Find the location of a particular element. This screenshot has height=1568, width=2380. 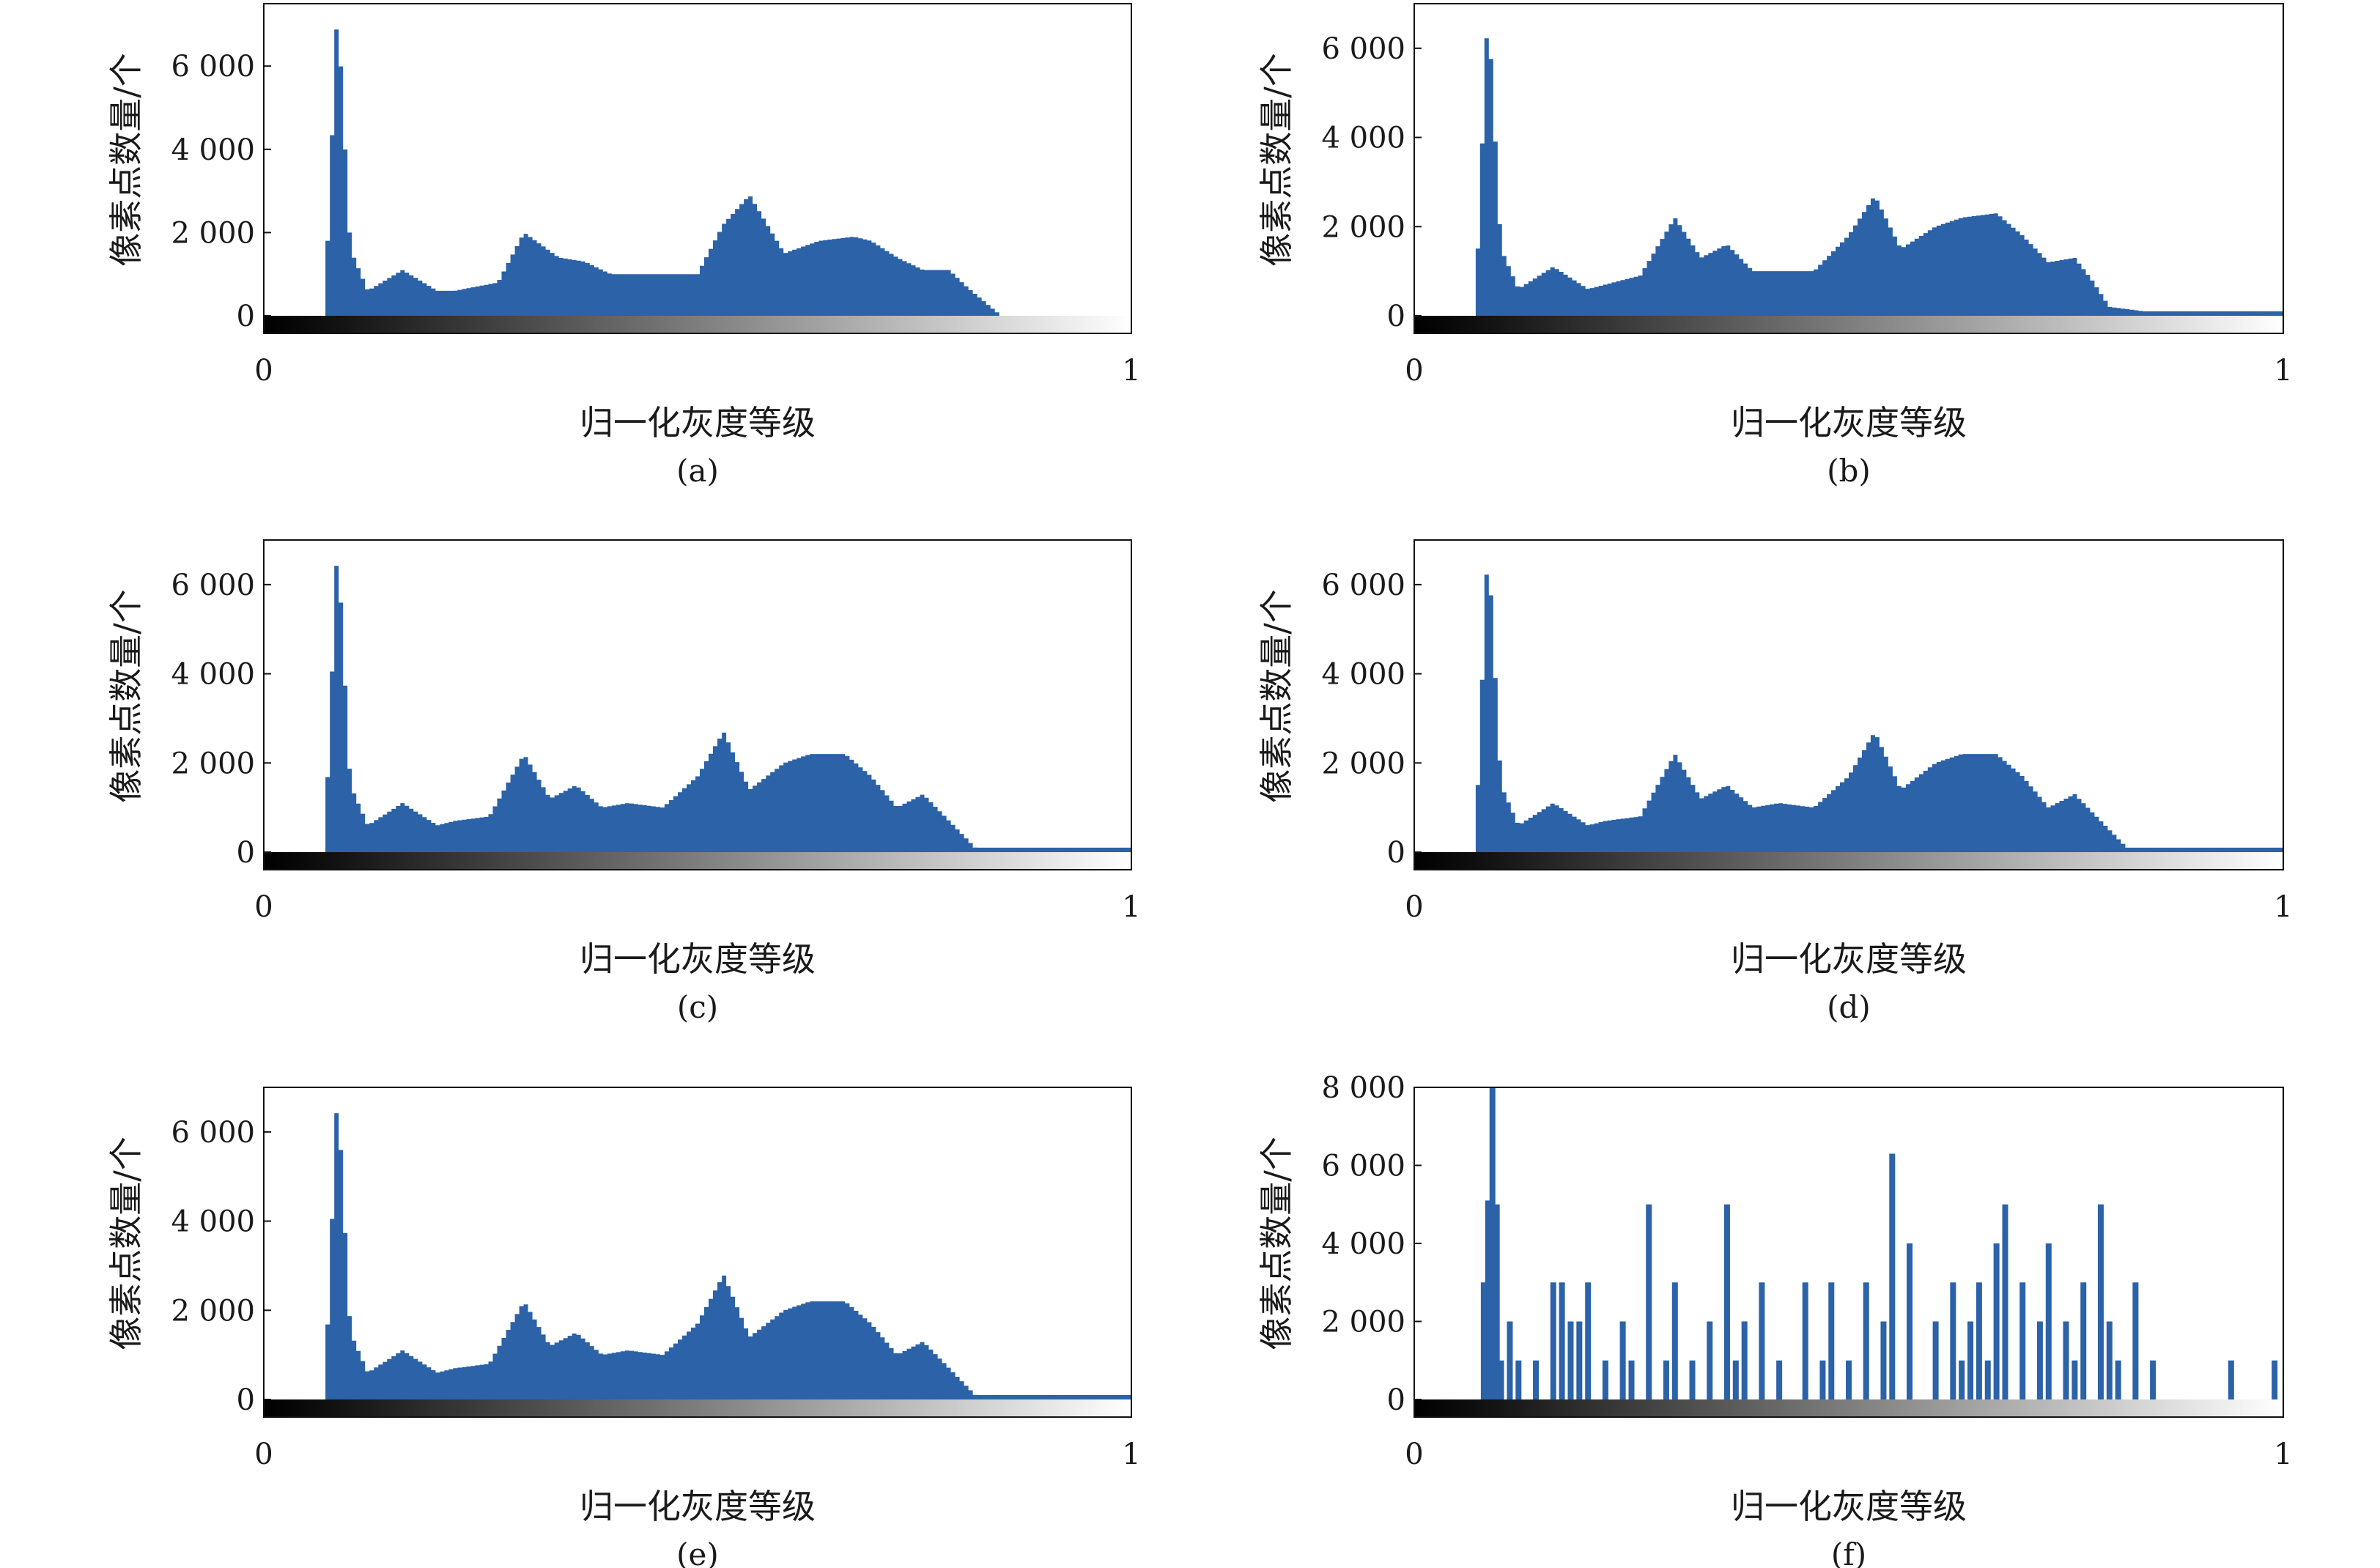

chart-panel-4: 0 2 000 4 000 6 000 0 1 归一化灰度等级 (d) 像素点数量/个 is located at coordinates (1775, 782).